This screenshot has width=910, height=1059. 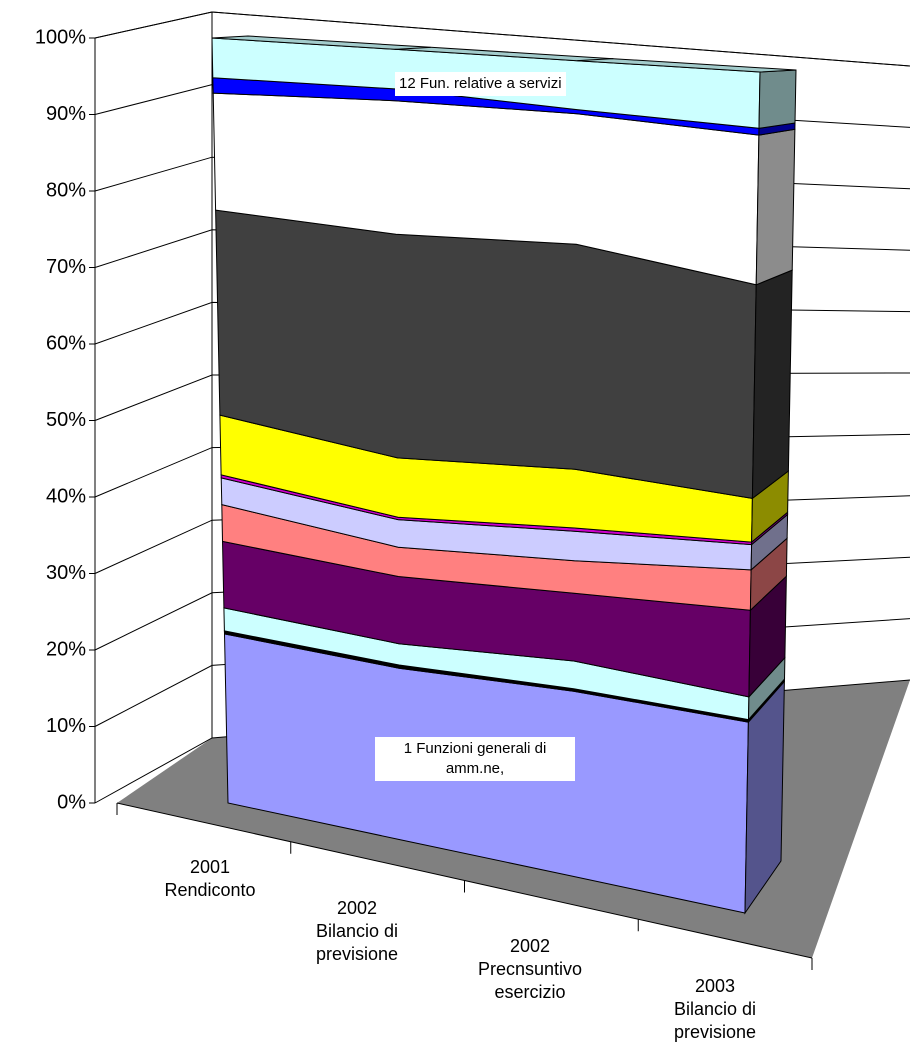 What do you see at coordinates (357, 931) in the screenshot?
I see `x-tick-label: 2002 Bilancio di previsione` at bounding box center [357, 931].